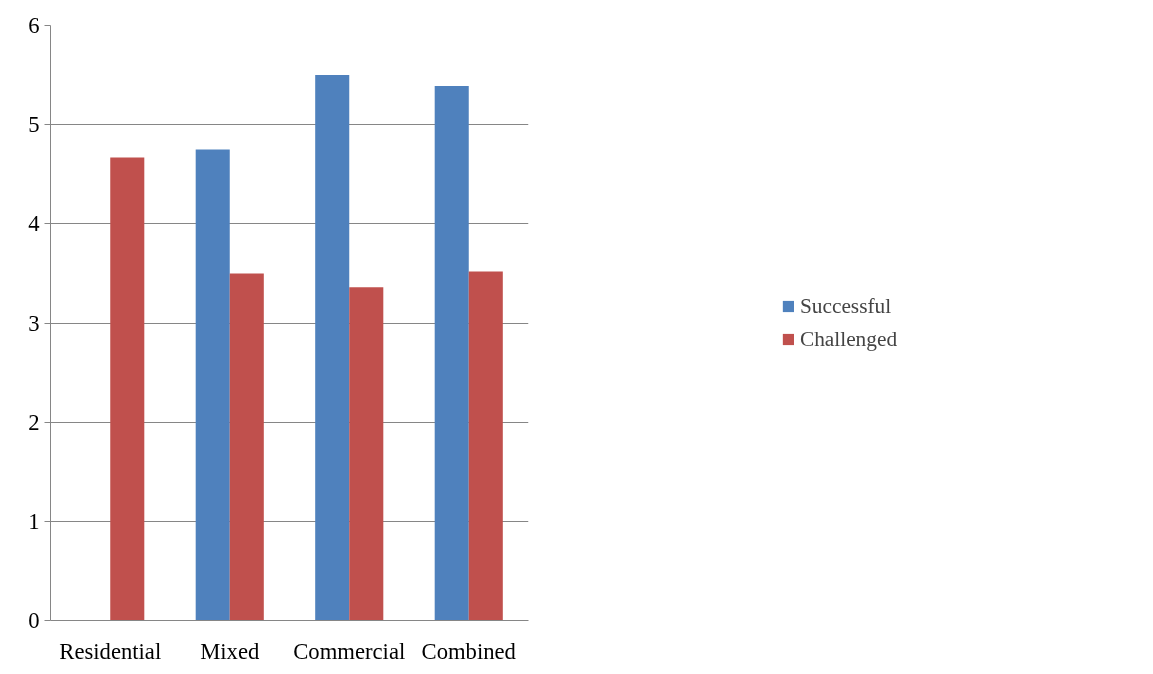 This screenshot has height=674, width=1153. What do you see at coordinates (110, 651) in the screenshot?
I see `x-tick-label: Residential` at bounding box center [110, 651].